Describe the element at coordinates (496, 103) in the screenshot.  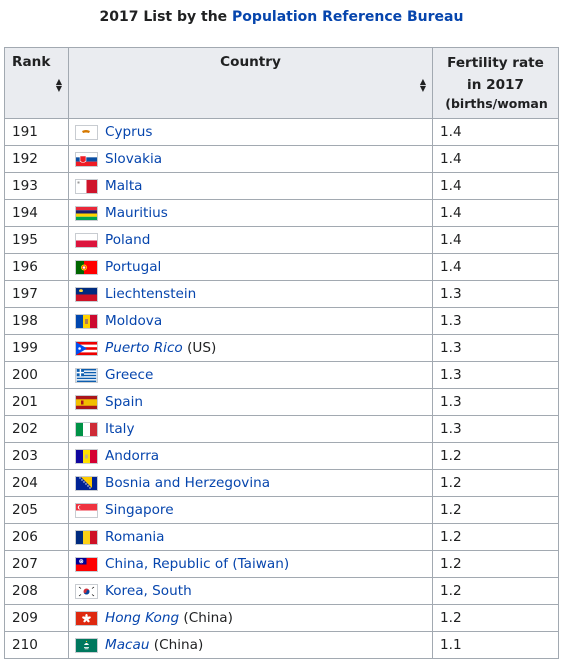
I see `fertility-header-line3: (births/woman` at that location.